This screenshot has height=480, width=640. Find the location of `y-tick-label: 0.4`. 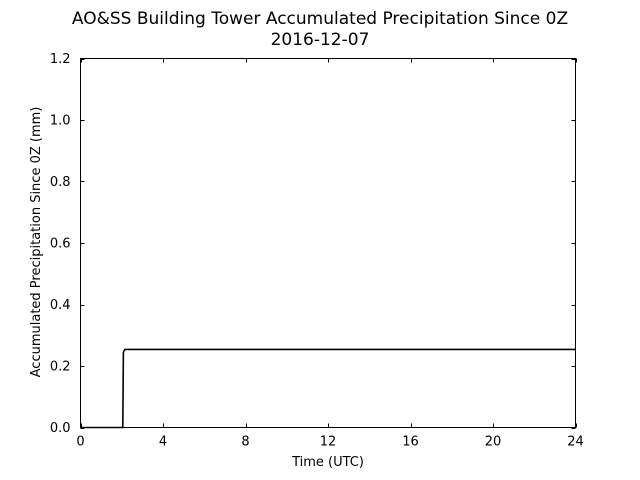

y-tick-label: 0.4 is located at coordinates (60, 305).